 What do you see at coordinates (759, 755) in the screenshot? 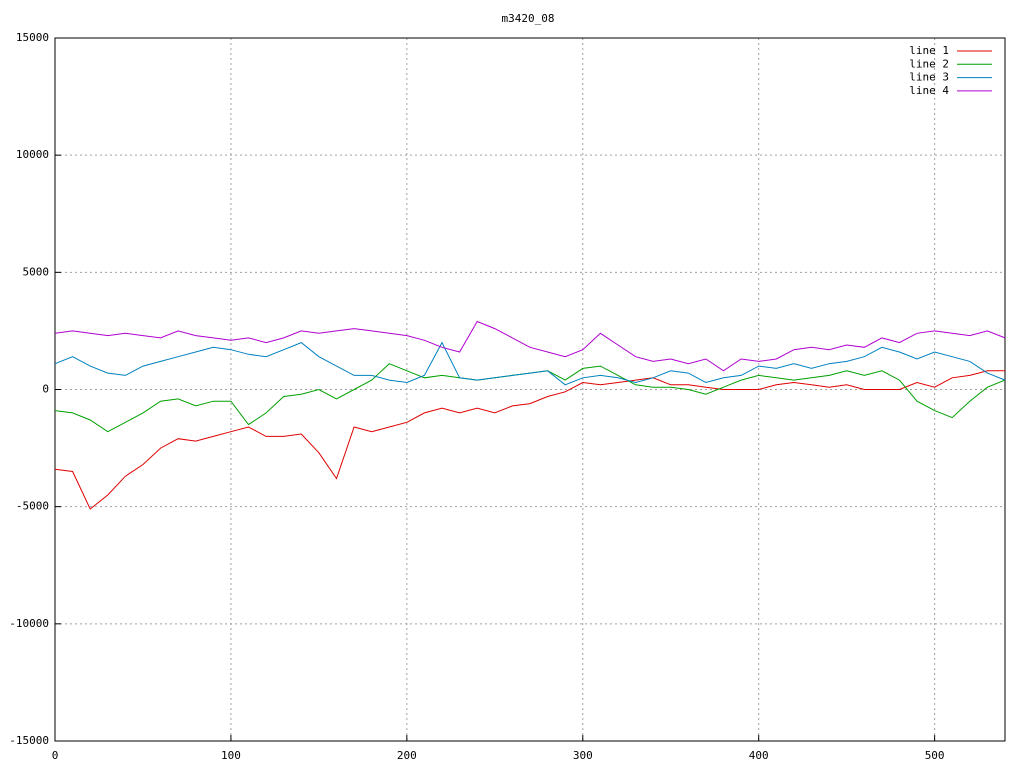
I see `x-tick-label: 400` at bounding box center [759, 755].